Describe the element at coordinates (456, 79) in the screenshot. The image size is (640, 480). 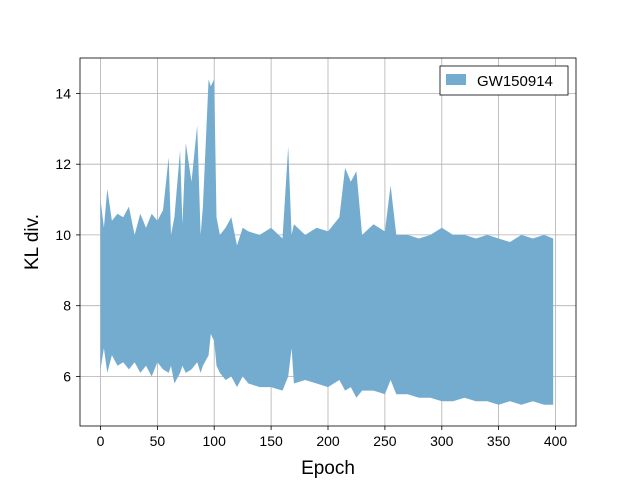
I see `legend-swatch` at that location.